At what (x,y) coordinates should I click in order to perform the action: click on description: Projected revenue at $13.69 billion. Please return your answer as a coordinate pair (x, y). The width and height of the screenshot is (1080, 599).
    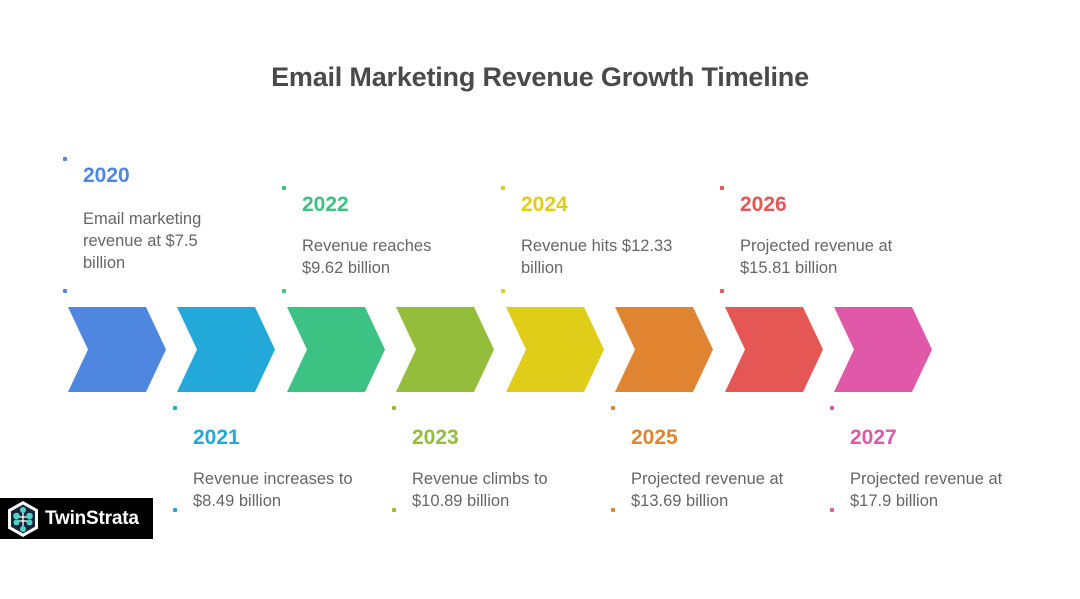
    Looking at the image, I should click on (707, 490).